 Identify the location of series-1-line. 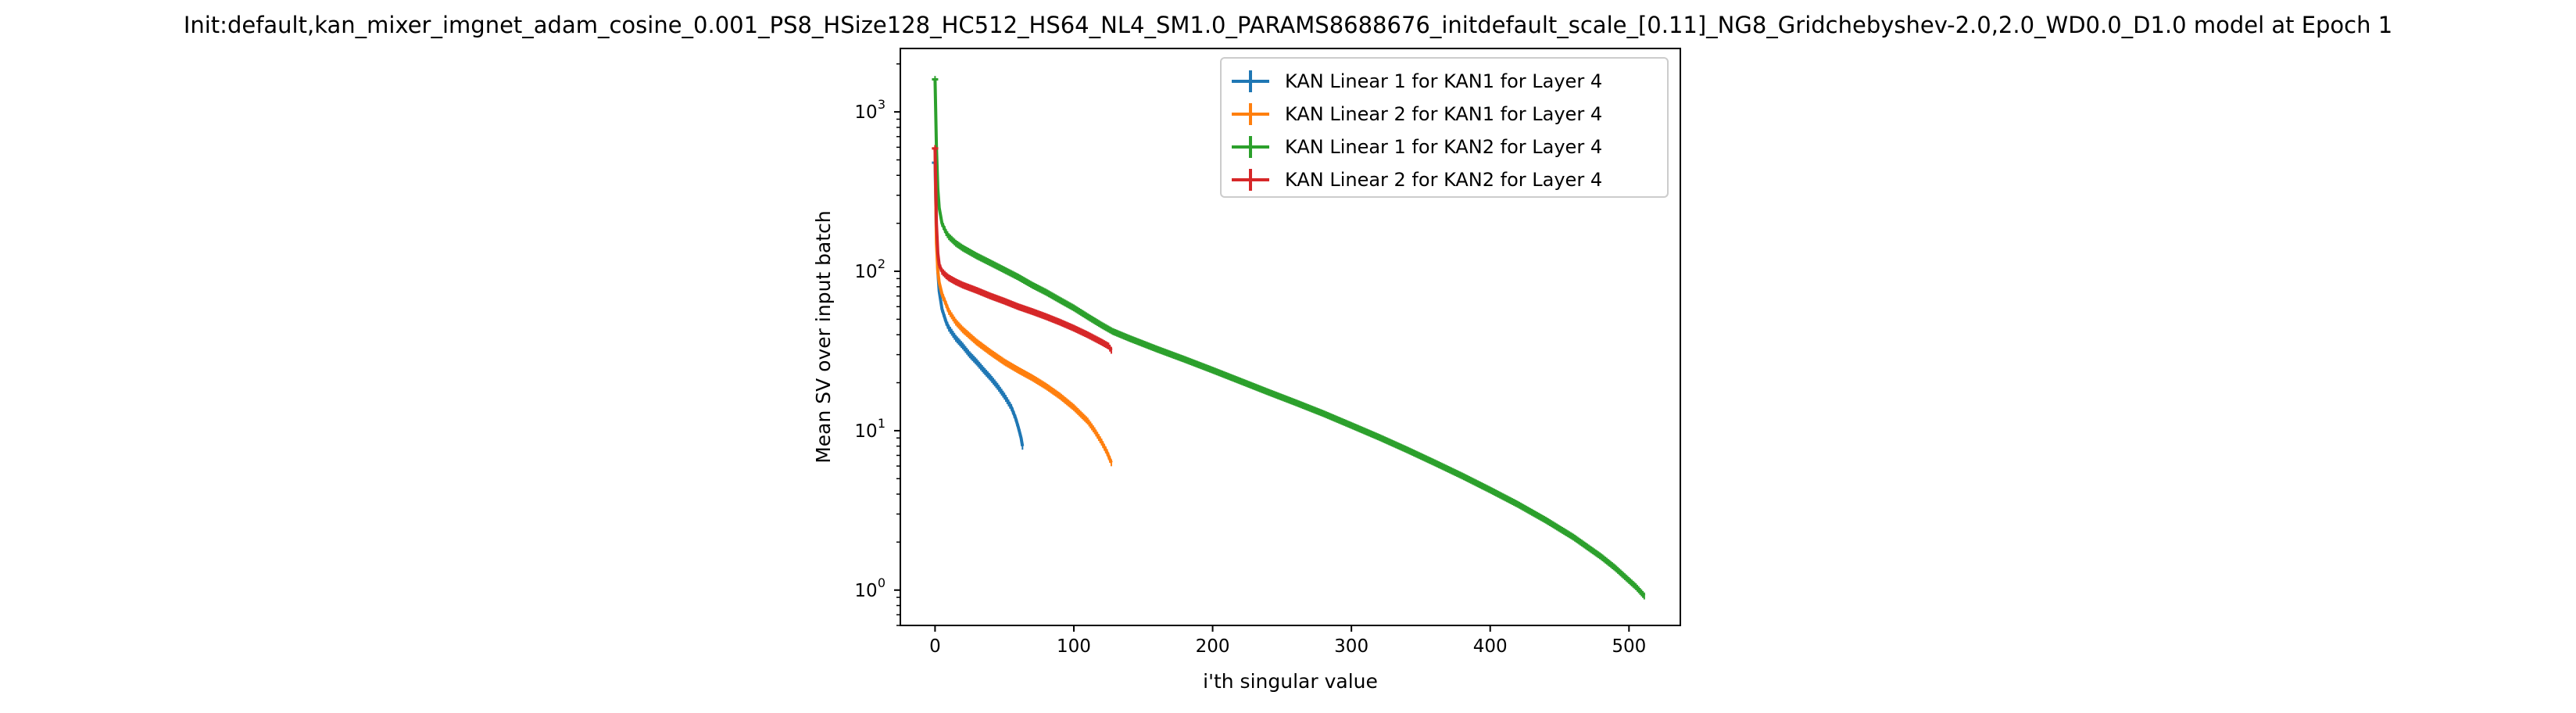
(979, 304).